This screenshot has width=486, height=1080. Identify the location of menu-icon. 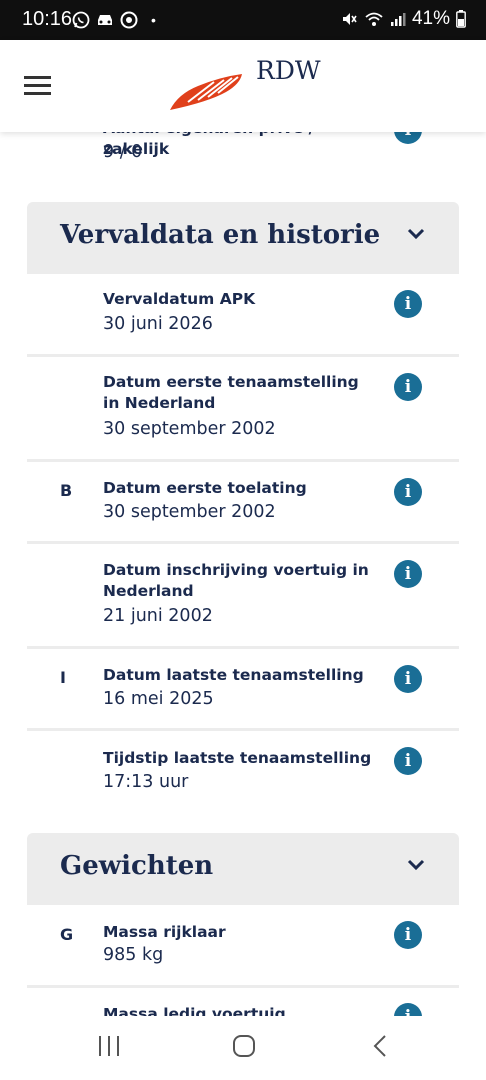
(37, 86).